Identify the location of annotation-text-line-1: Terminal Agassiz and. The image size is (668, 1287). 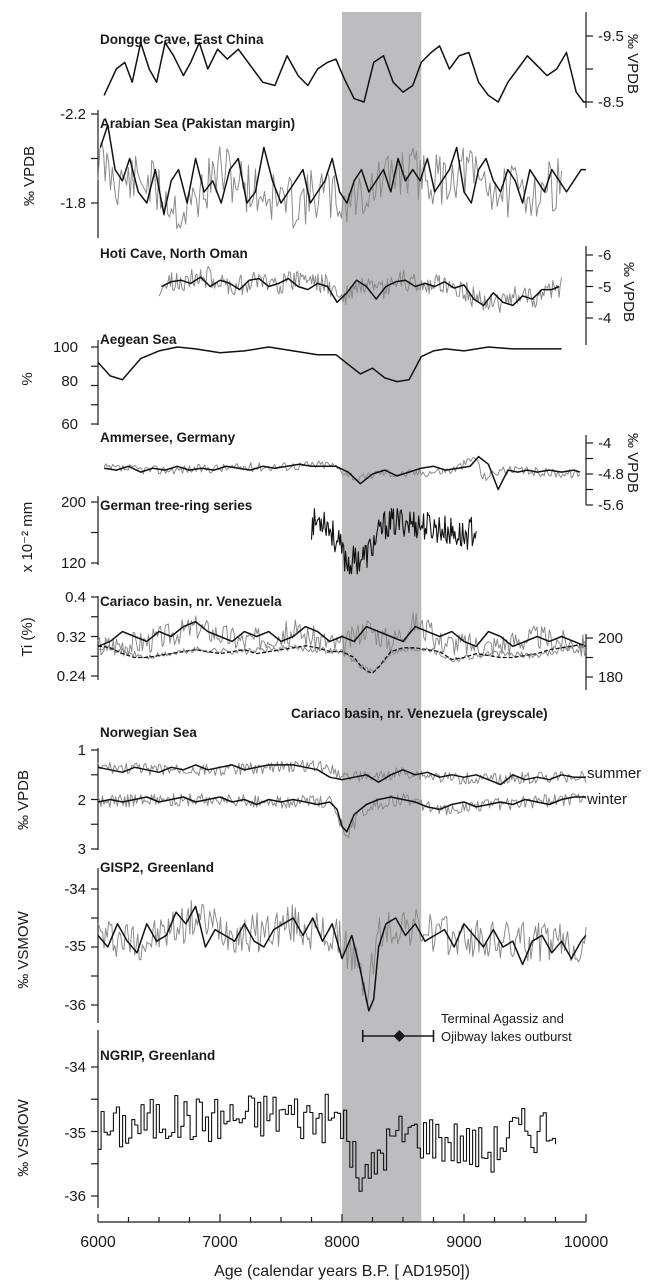
(502, 1018).